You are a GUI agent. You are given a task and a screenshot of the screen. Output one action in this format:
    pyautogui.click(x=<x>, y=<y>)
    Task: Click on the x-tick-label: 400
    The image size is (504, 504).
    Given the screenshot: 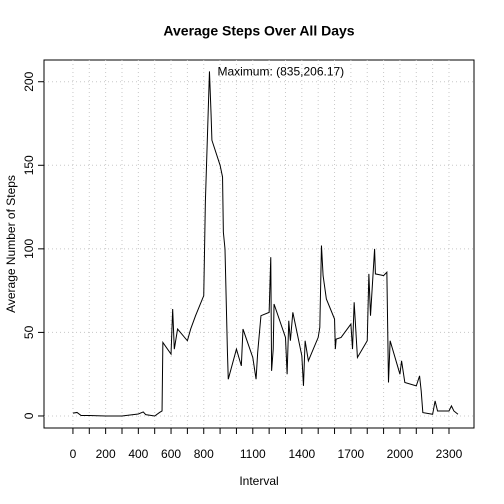 What is the action you would take?
    pyautogui.click(x=138, y=454)
    